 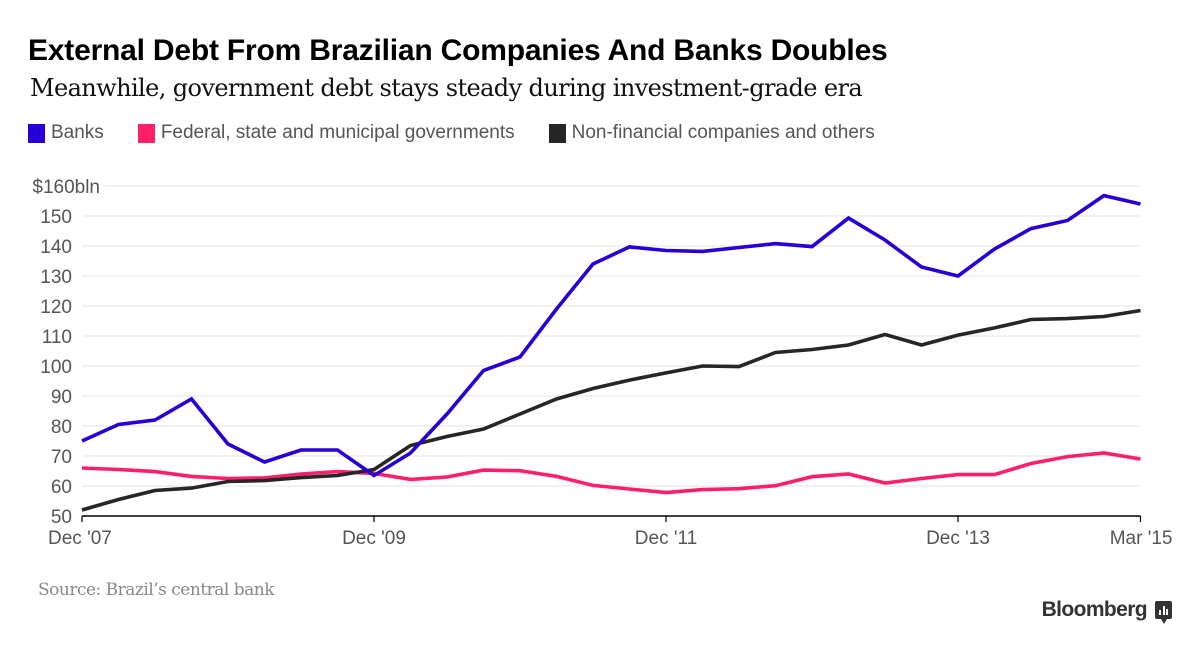 I want to click on legend-item-banks: Banks, so click(x=66, y=133).